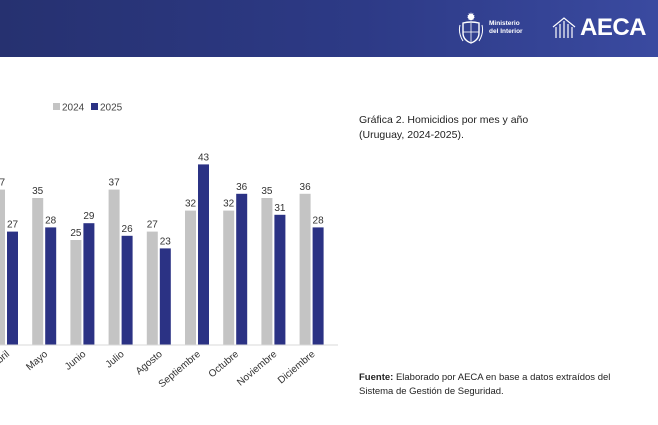  What do you see at coordinates (329, 28) in the screenshot?
I see `header-bar: Ministerio del Interior AECA` at bounding box center [329, 28].